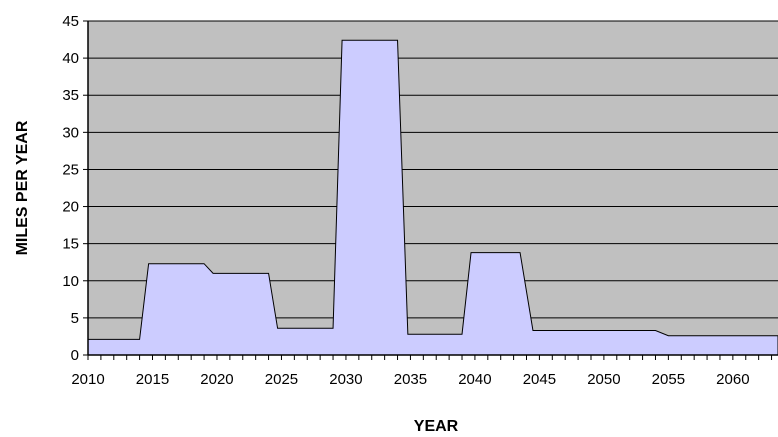 Image resolution: width=778 pixels, height=437 pixels. I want to click on y-tick-label: 10, so click(70, 281).